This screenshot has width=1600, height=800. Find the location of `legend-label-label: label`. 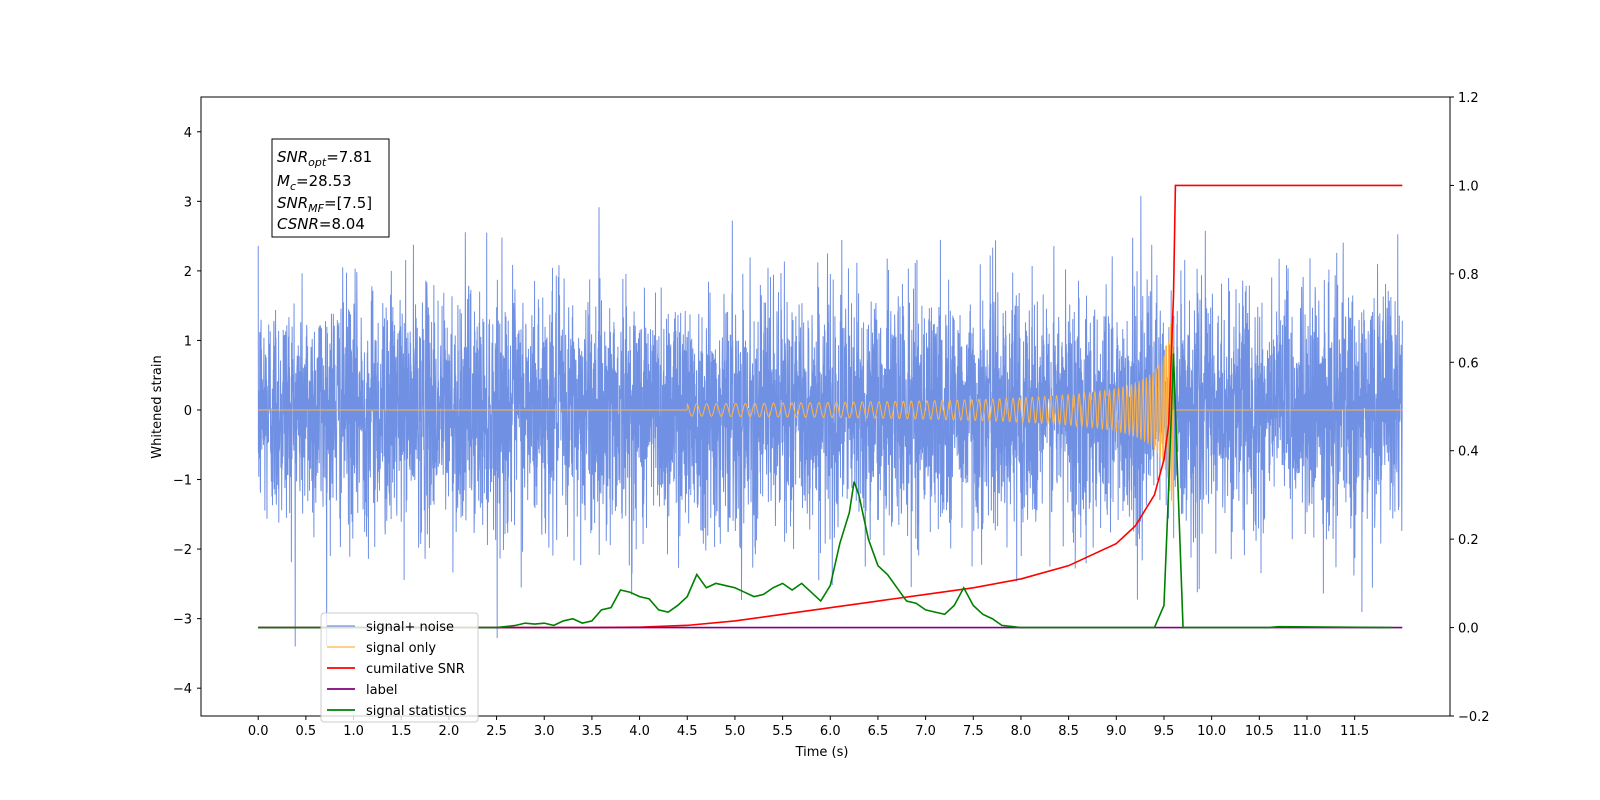

legend-label-label: label is located at coordinates (381, 690).